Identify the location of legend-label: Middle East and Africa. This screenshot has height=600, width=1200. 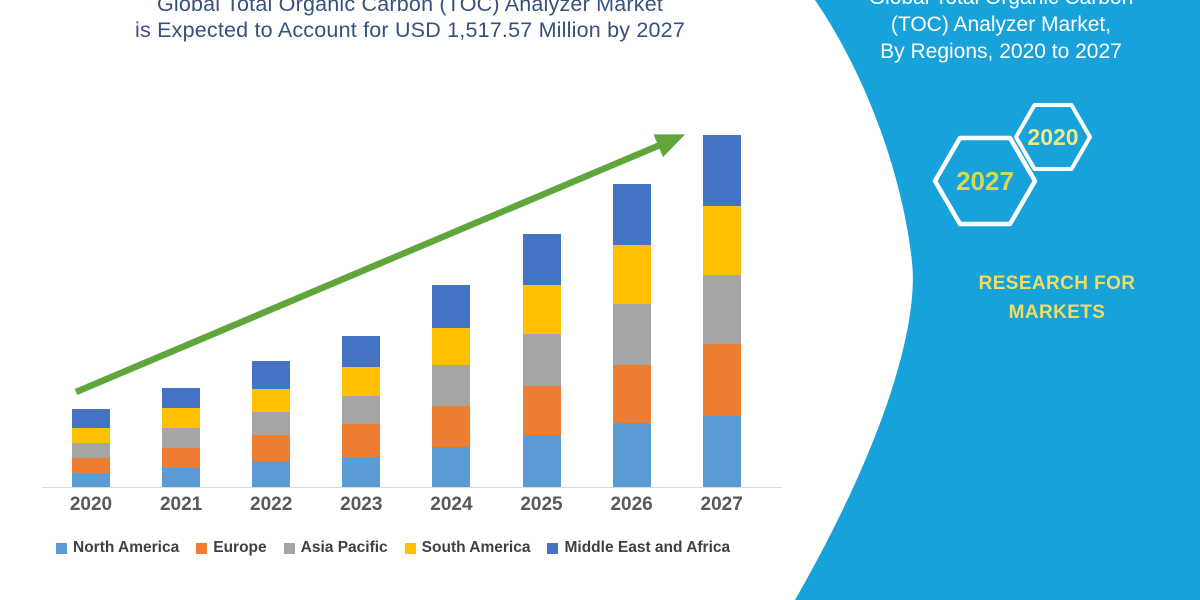
(647, 547).